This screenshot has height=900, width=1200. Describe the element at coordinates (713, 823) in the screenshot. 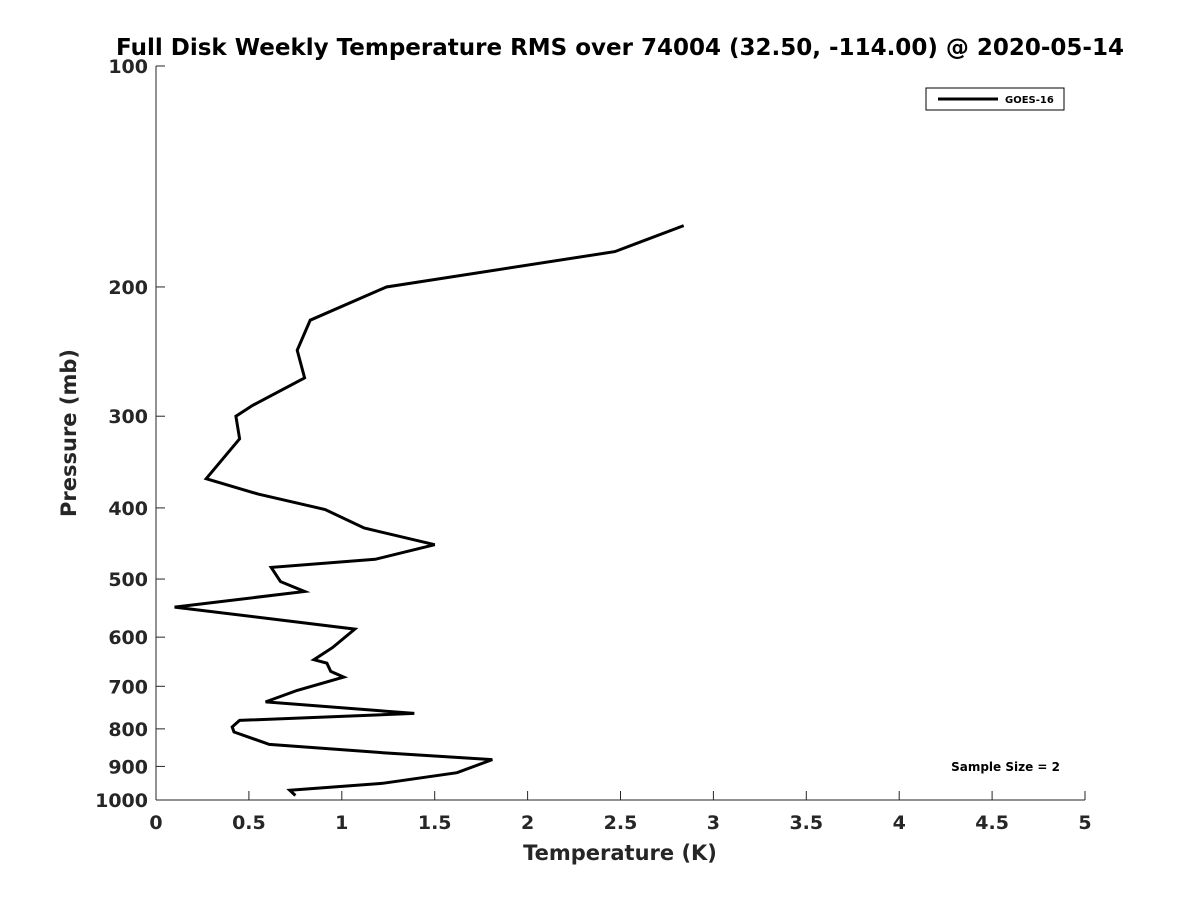

I see `x-tick-label: 3` at that location.